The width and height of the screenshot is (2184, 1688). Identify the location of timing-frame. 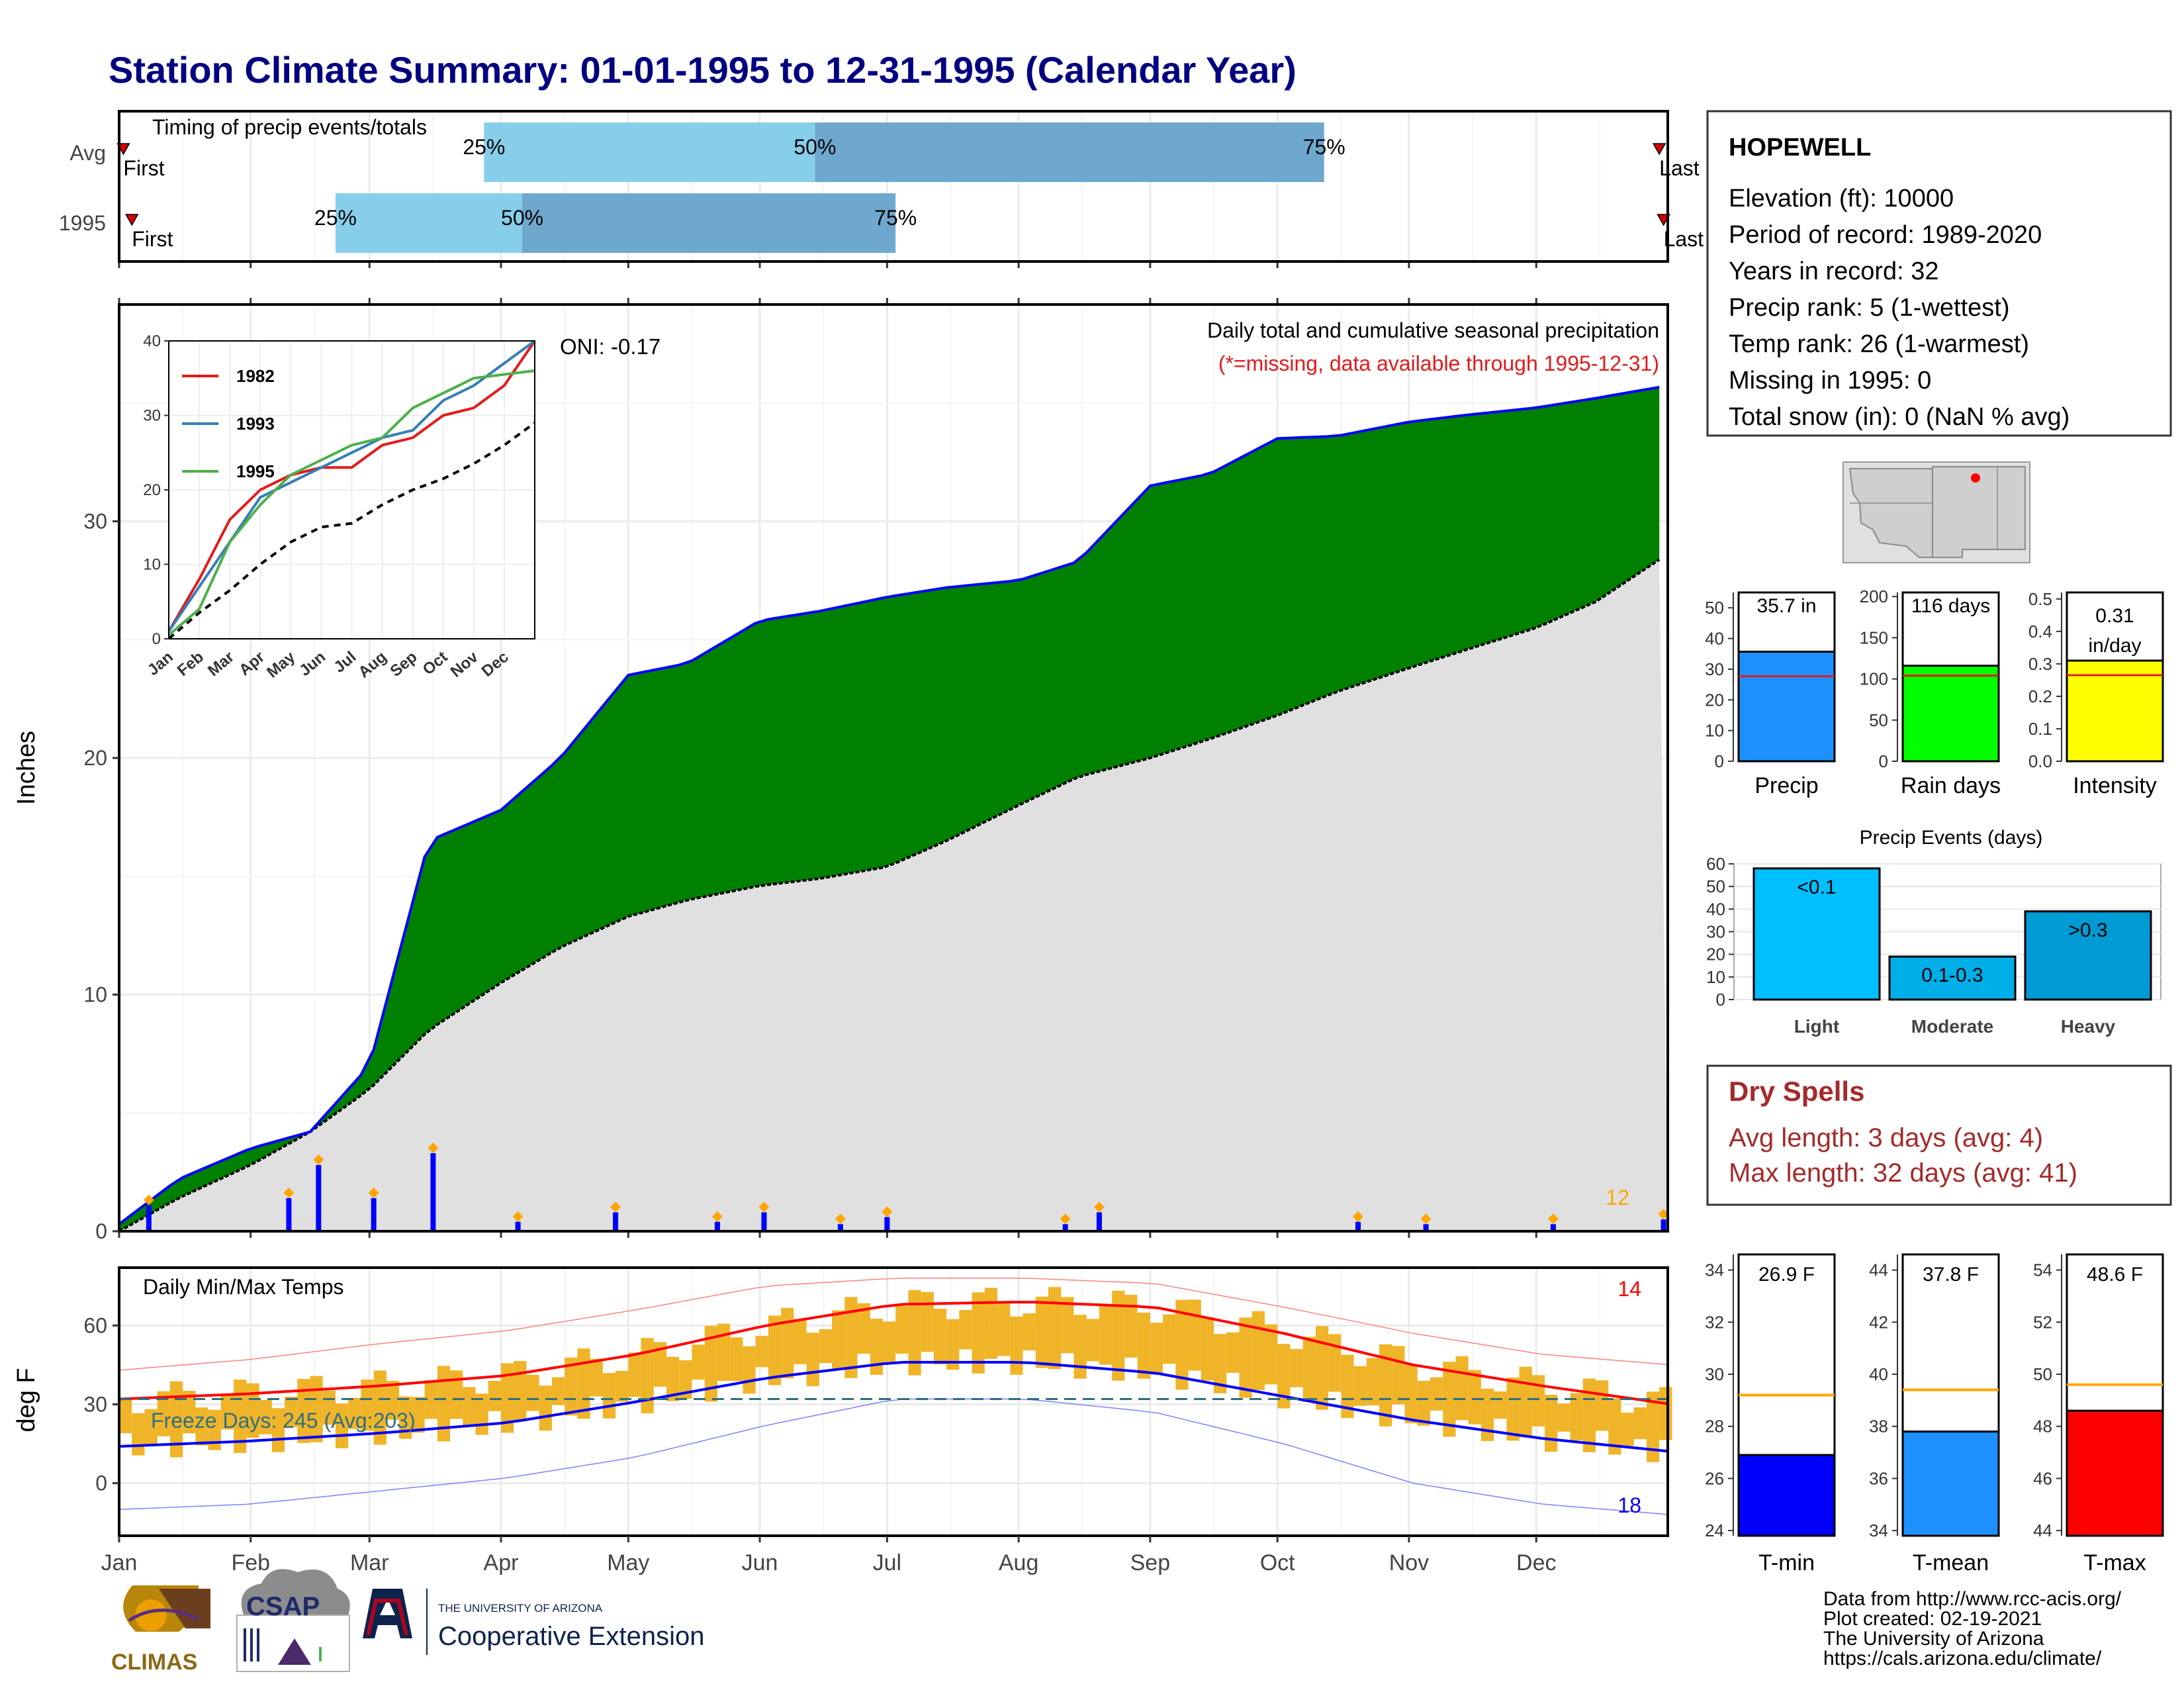
(893, 186).